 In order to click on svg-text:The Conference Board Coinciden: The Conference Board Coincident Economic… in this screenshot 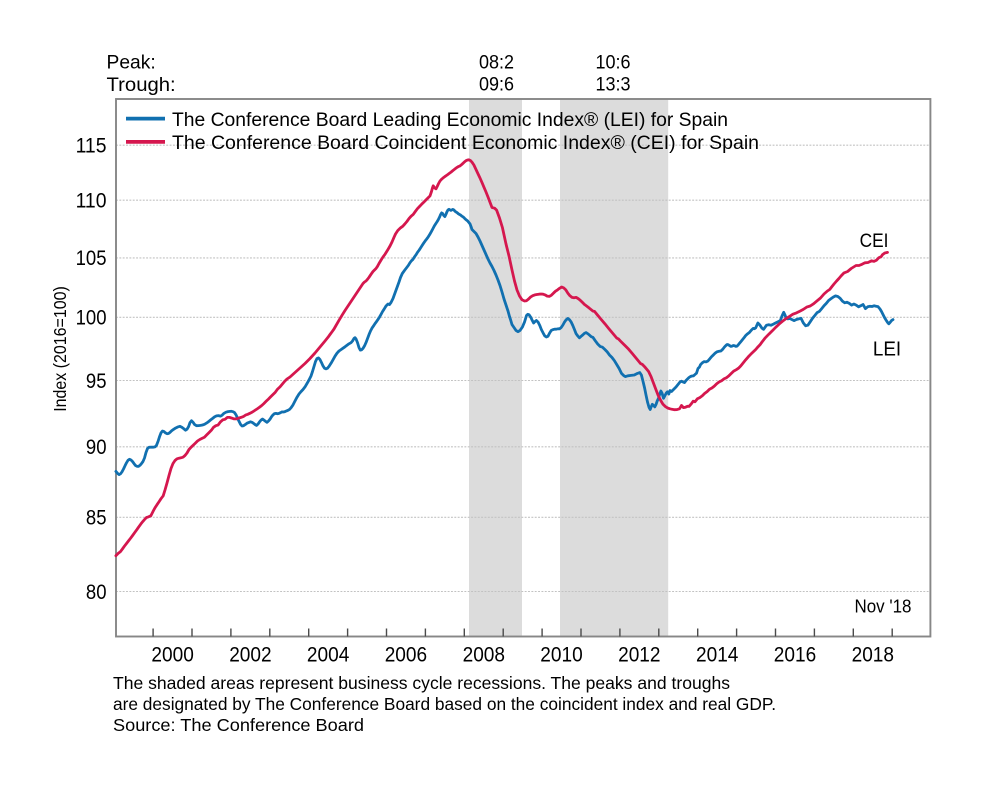, I will do `click(465, 143)`.